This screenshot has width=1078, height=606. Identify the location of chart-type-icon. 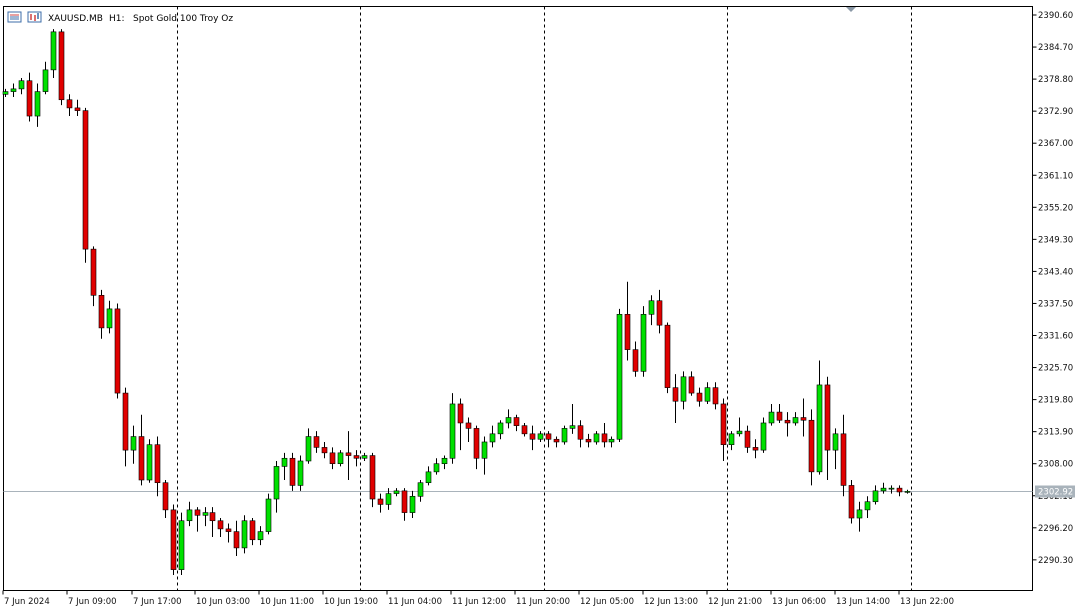
(34, 17).